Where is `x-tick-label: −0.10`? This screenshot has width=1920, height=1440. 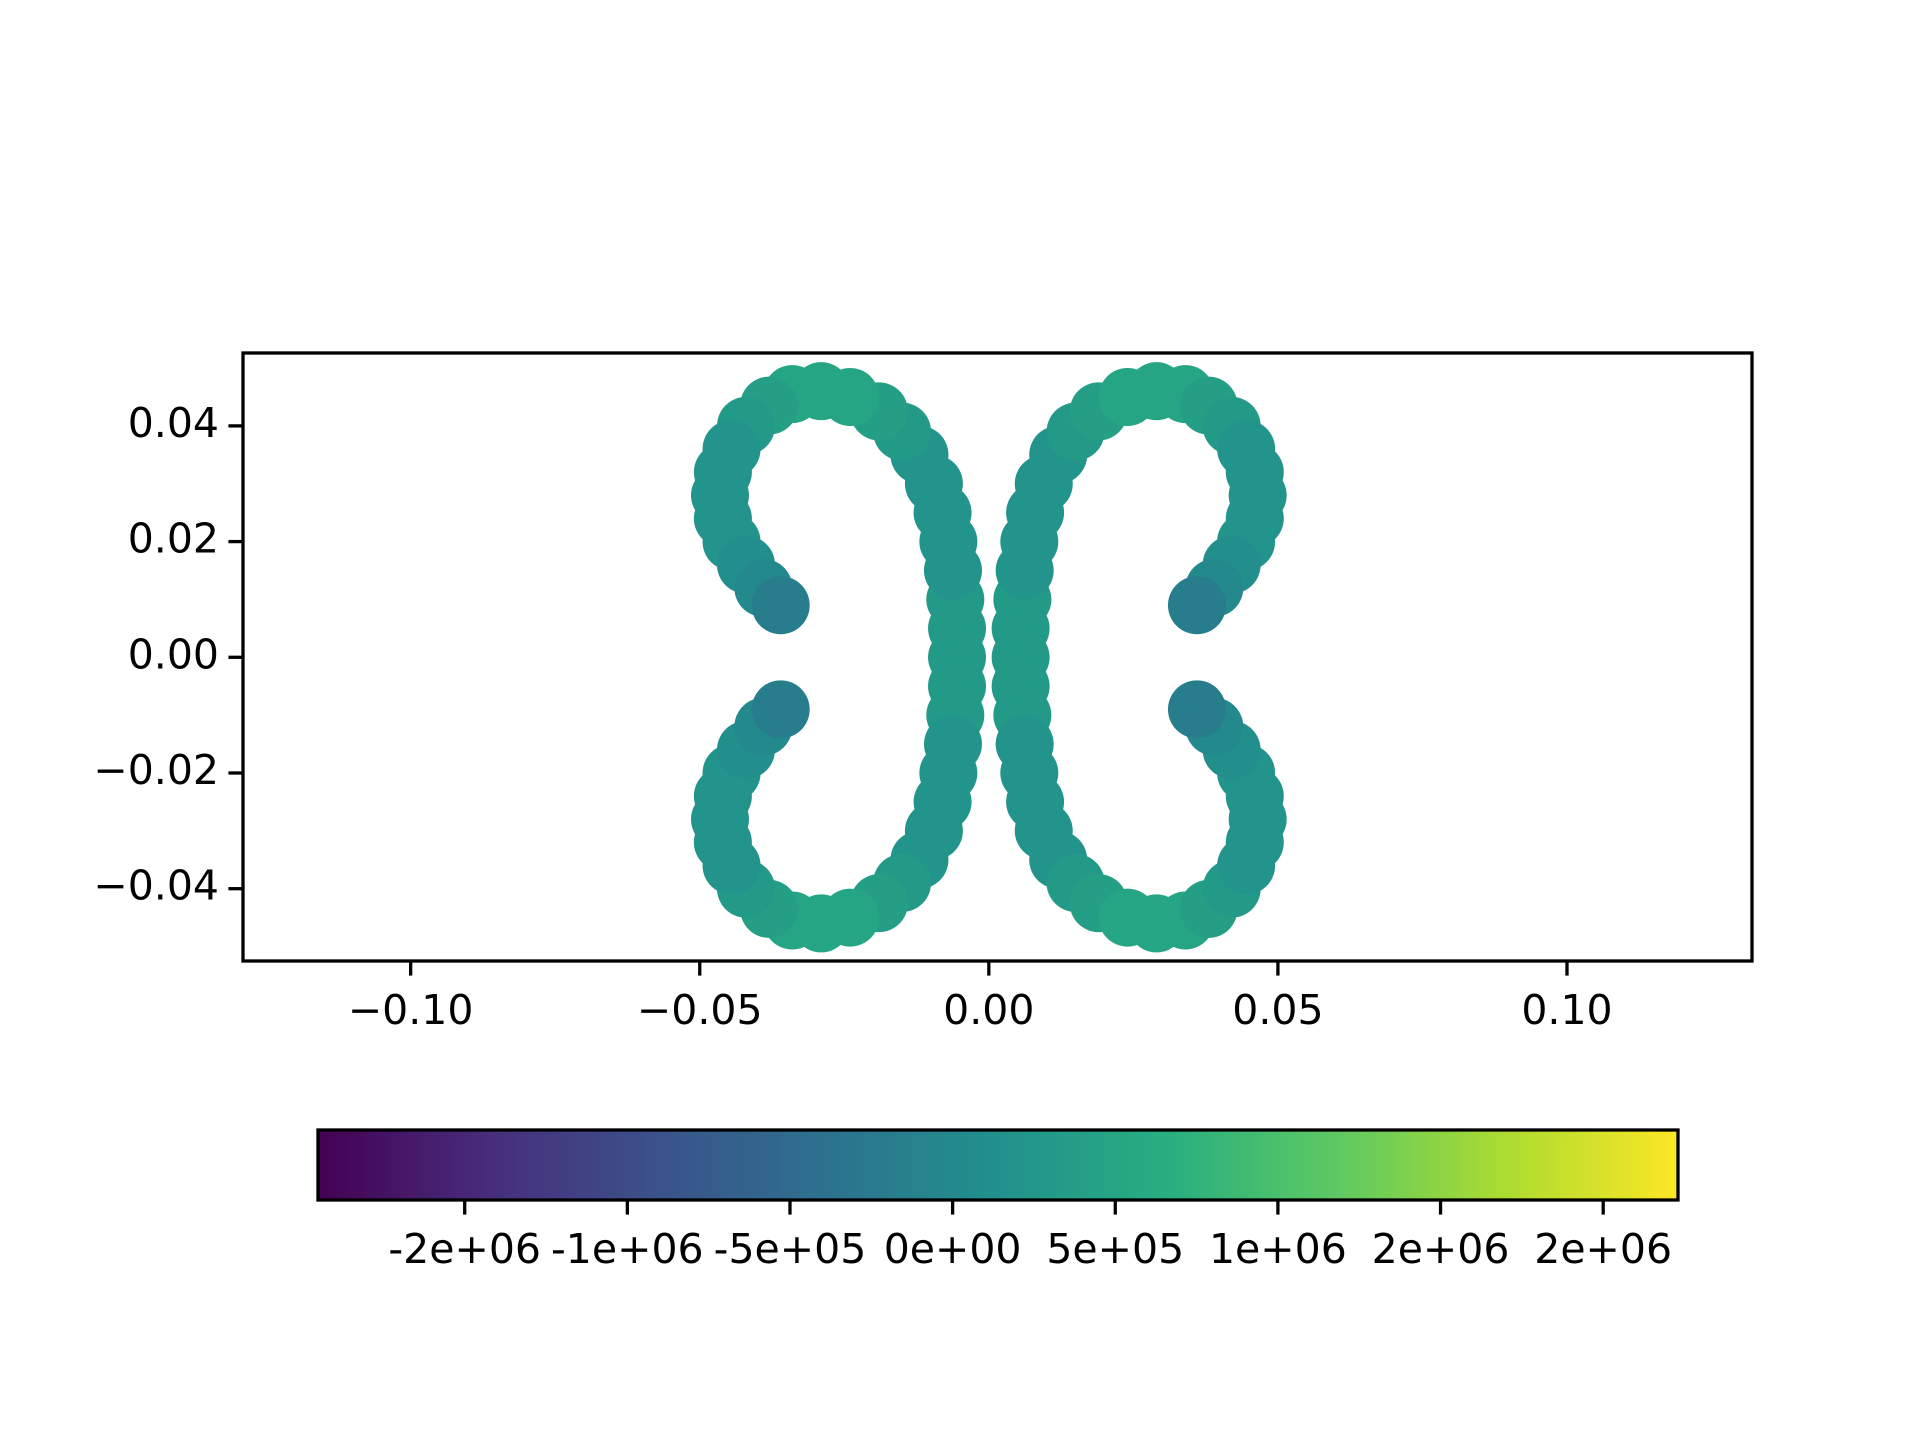
x-tick-label: −0.10 is located at coordinates (411, 1010).